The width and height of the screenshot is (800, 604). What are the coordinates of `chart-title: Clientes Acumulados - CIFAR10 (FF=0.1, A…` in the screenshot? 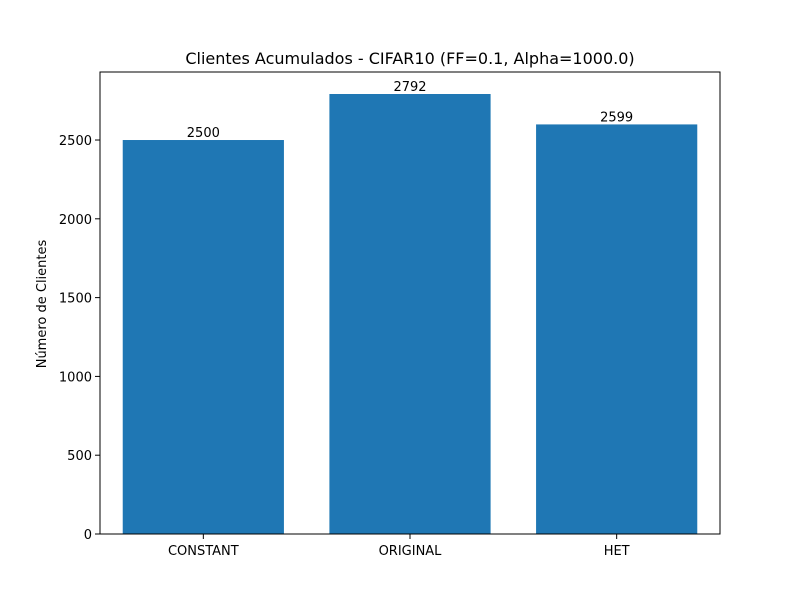 It's located at (409, 58).